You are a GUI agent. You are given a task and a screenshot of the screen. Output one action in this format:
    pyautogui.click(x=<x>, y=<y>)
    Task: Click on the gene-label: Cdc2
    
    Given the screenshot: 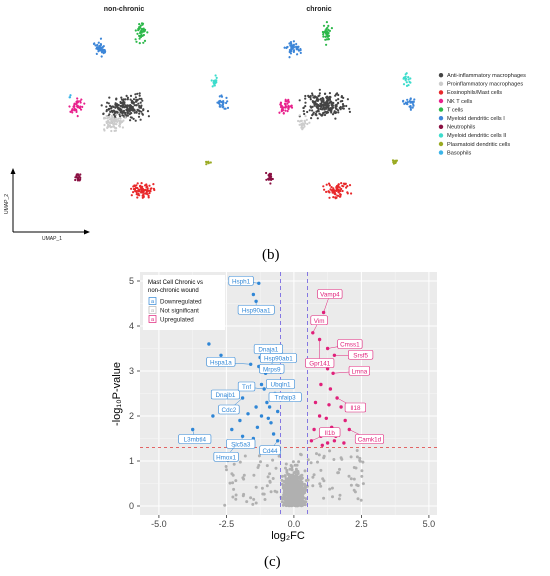 What is the action you would take?
    pyautogui.click(x=230, y=406)
    